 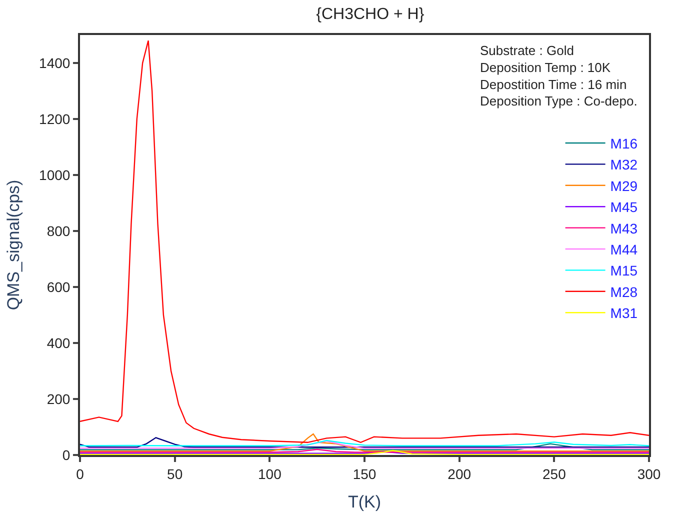 What do you see at coordinates (545, 67) in the screenshot?
I see `annotation: Deposition Temp : 10K` at bounding box center [545, 67].